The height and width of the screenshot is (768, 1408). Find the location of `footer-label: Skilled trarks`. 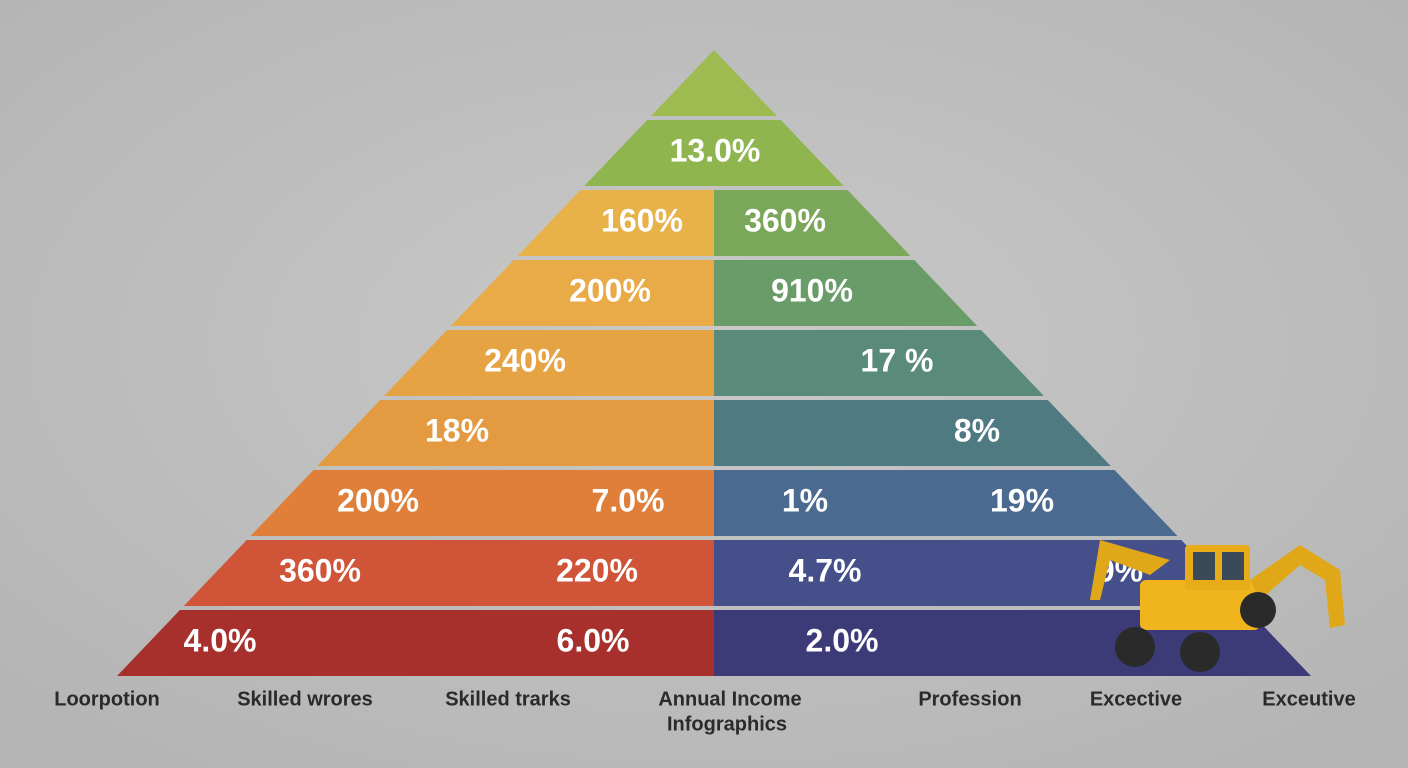

footer-label: Skilled trarks is located at coordinates (508, 699).